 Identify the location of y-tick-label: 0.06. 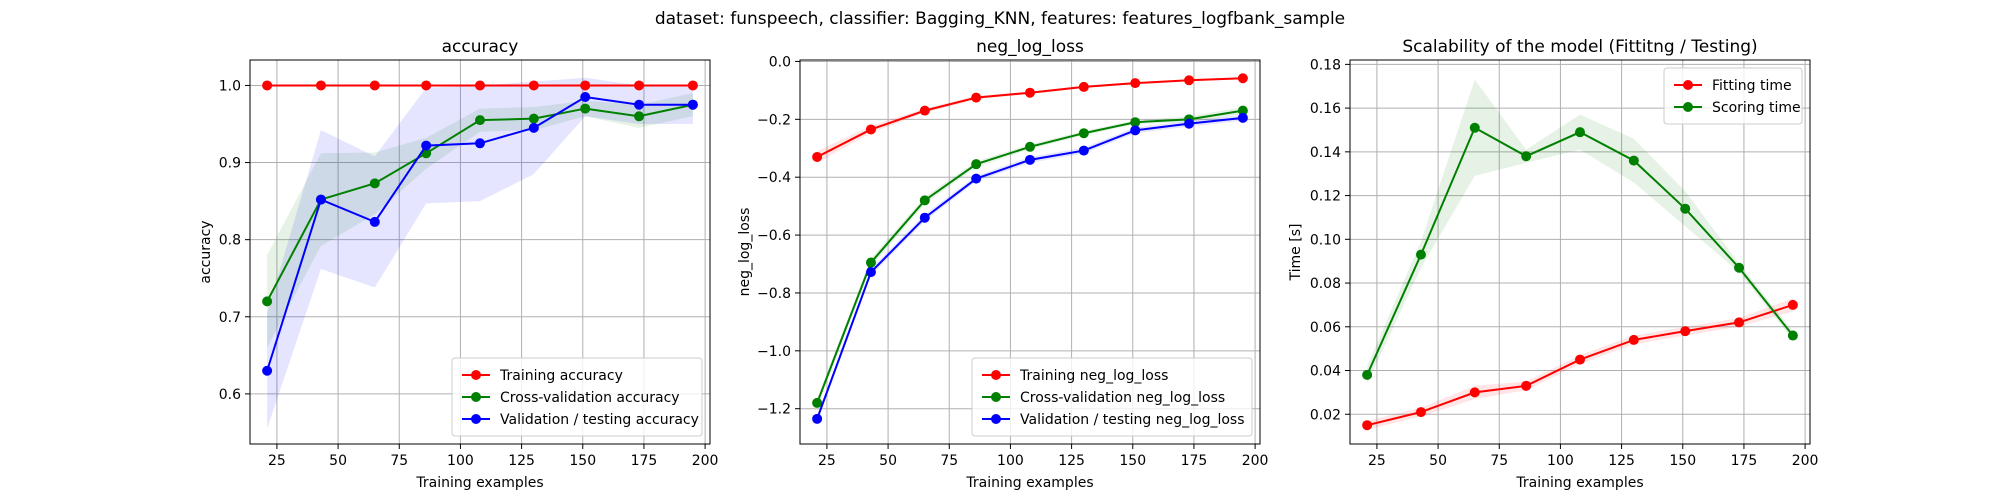
(1325, 328).